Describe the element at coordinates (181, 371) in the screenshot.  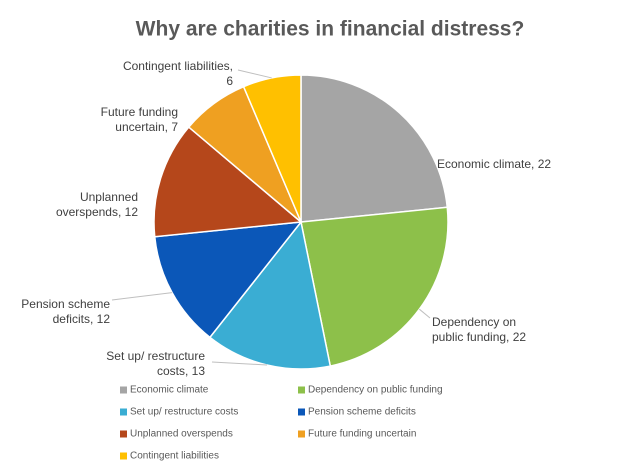
I see `data-label-line: costs, 13` at that location.